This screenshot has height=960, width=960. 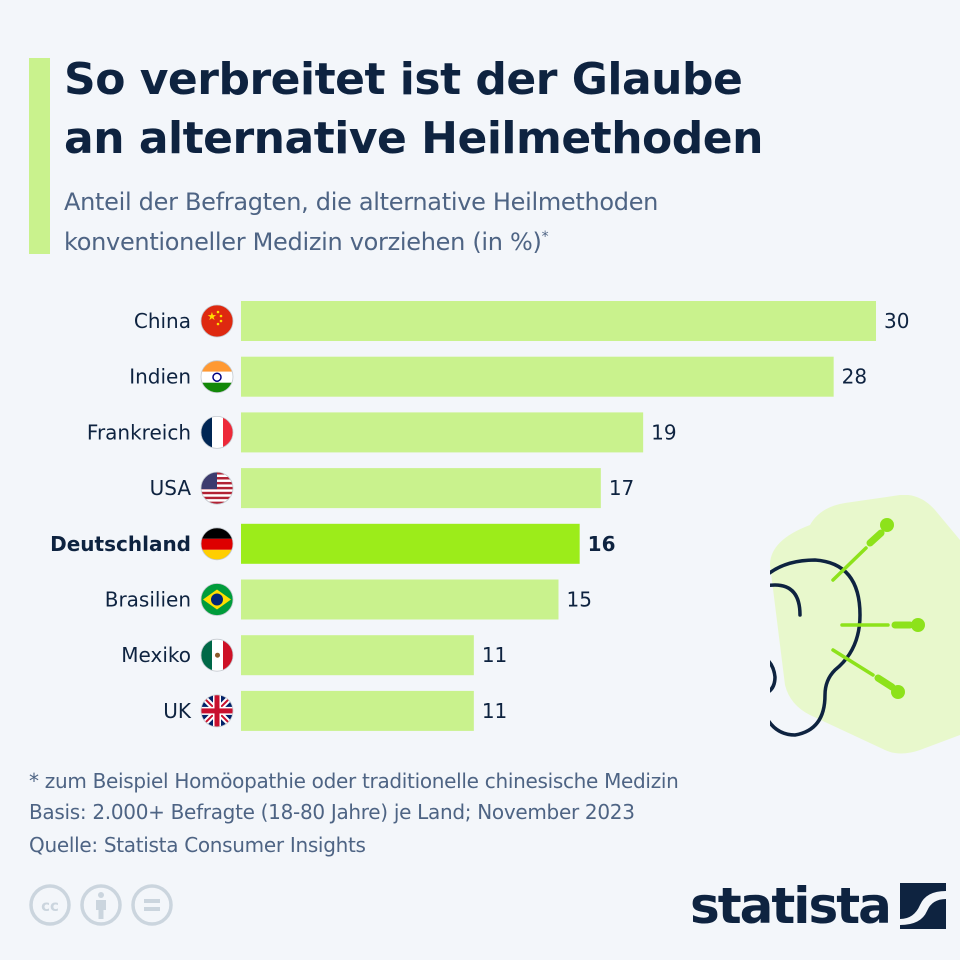 I want to click on statista-logo: statista, so click(x=818, y=906).